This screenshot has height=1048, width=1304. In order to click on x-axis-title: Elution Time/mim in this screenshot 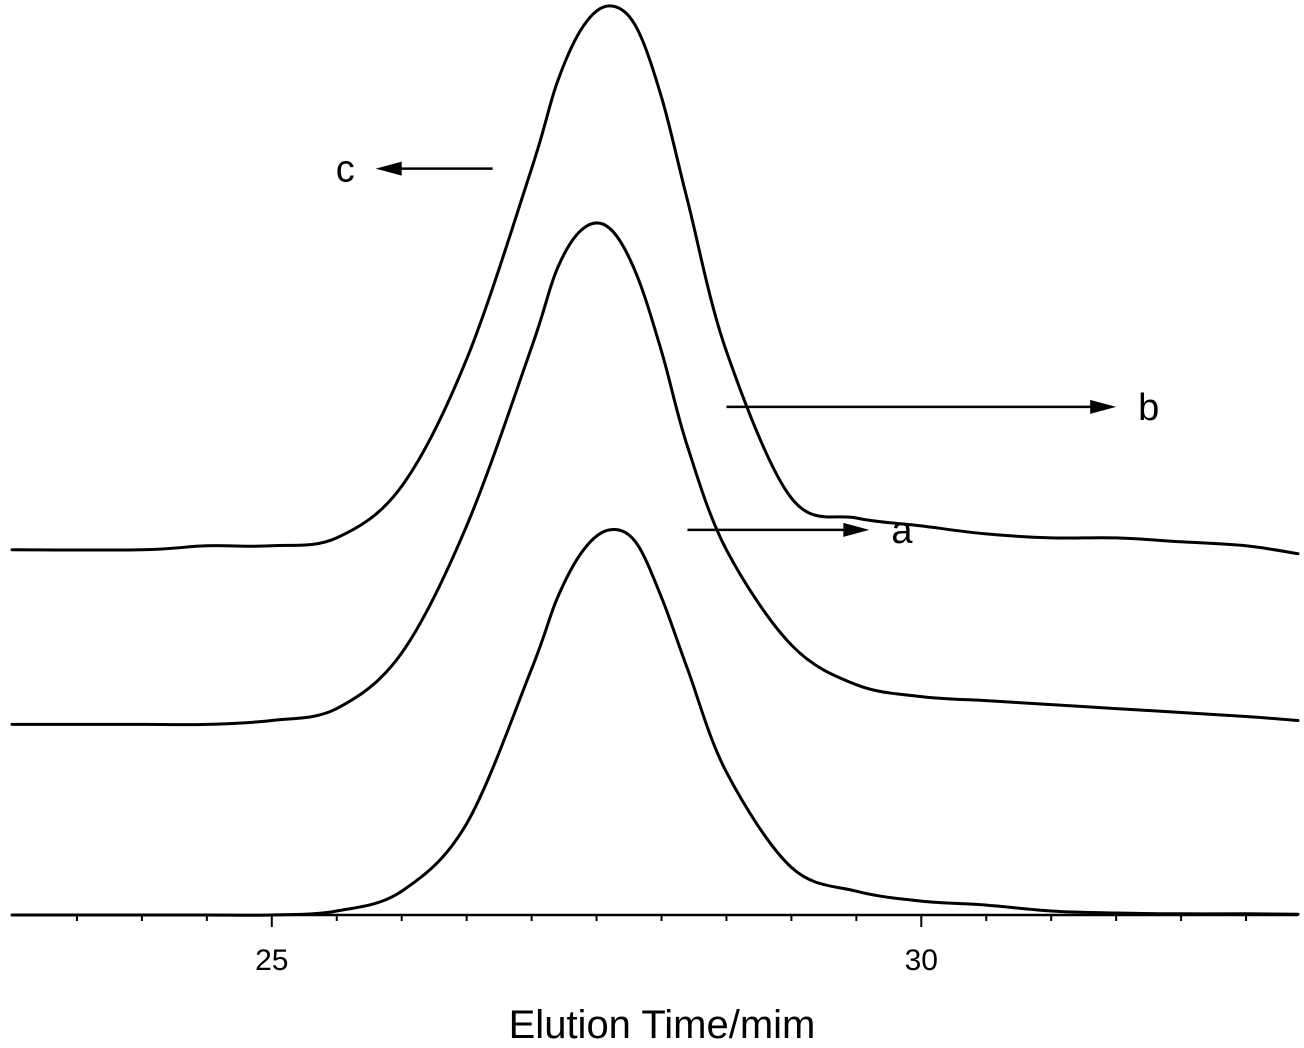, I will do `click(662, 1025)`.